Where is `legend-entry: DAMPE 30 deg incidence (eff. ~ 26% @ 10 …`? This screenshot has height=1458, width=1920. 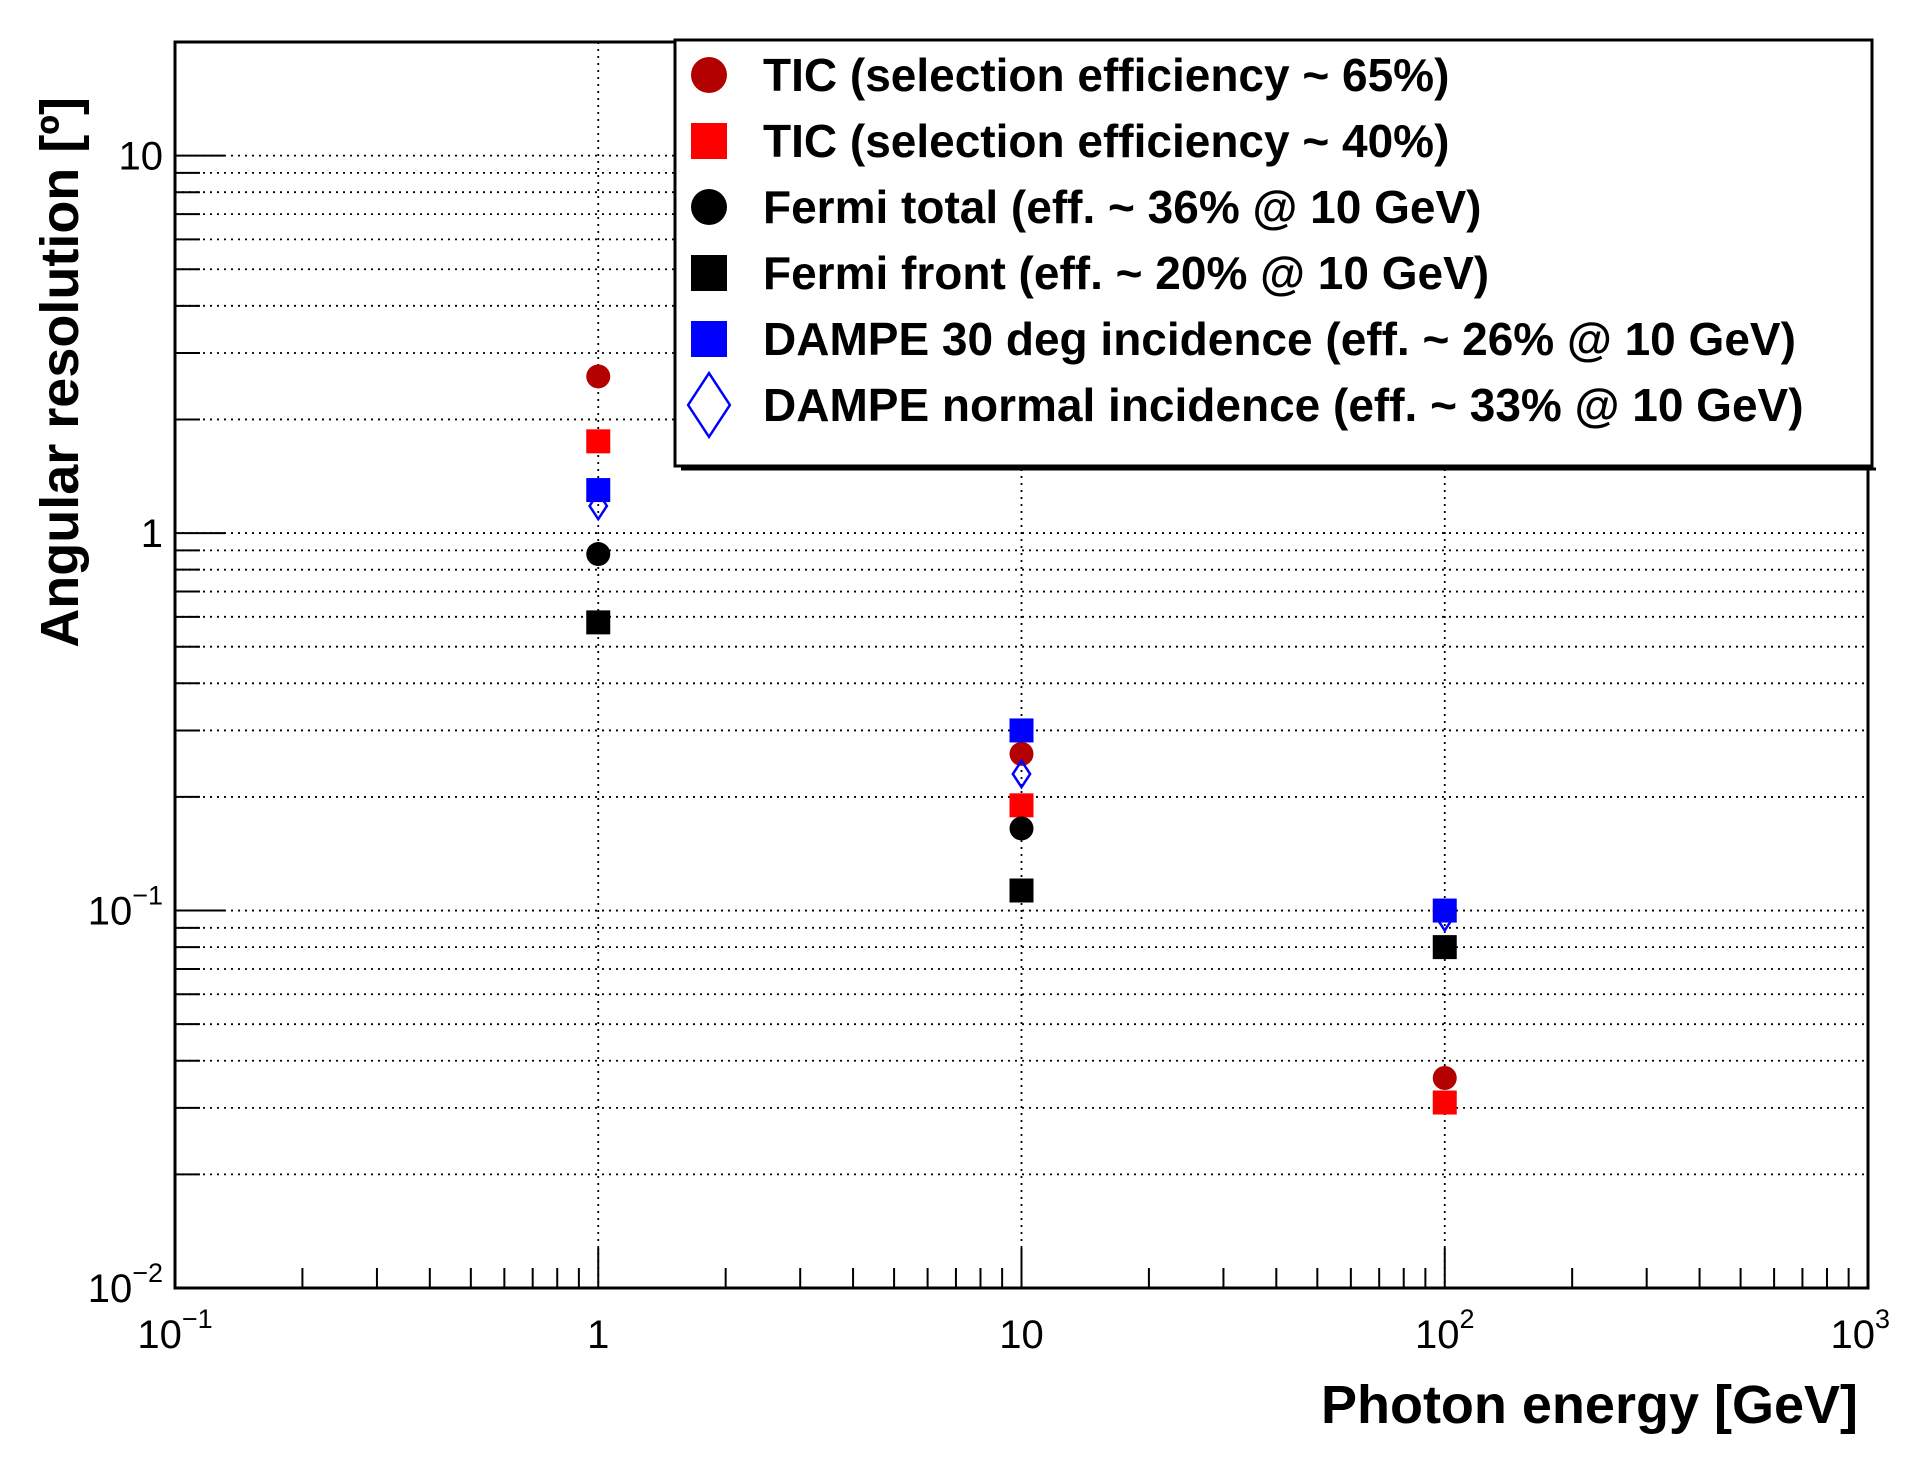 legend-entry: DAMPE 30 deg incidence (eff. ~ 26% @ 10 … is located at coordinates (1243, 339).